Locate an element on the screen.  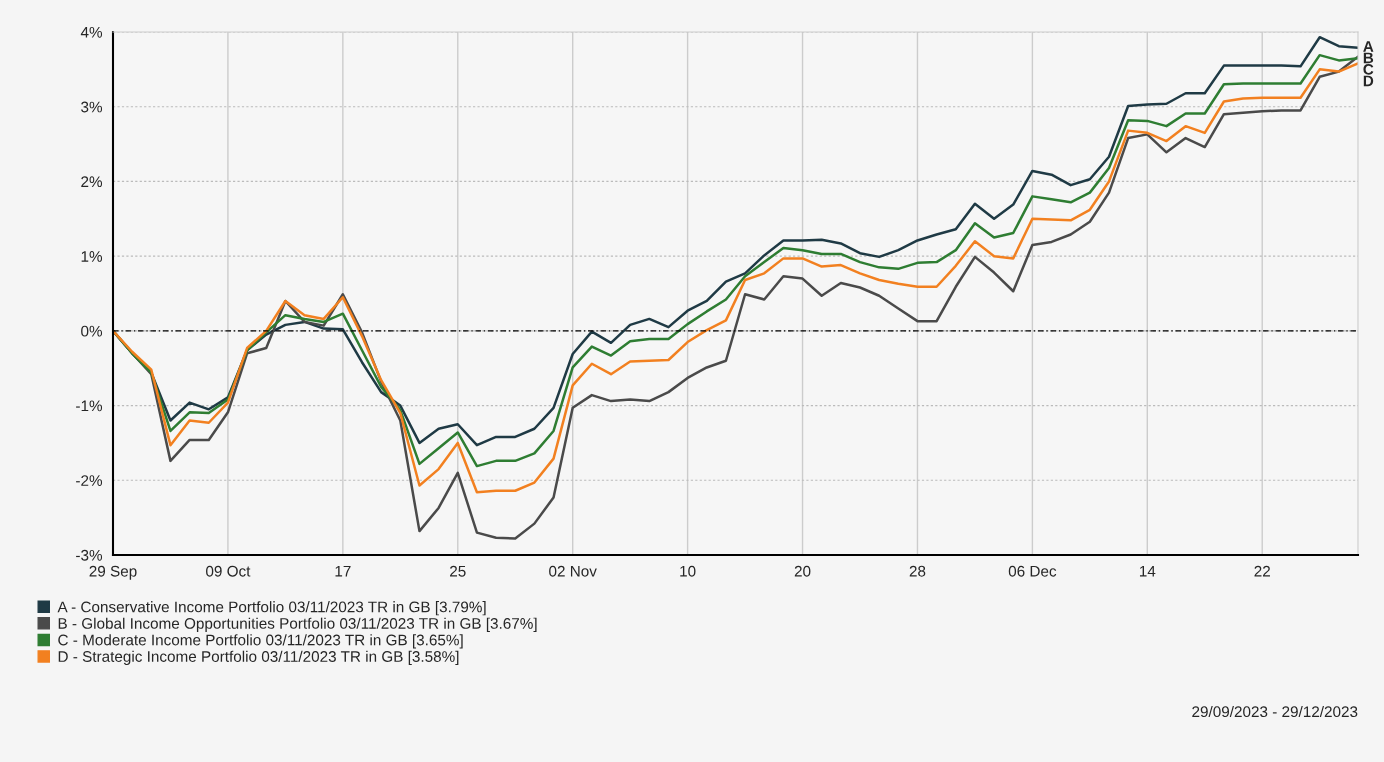
text: D is located at coordinates (1368, 81).